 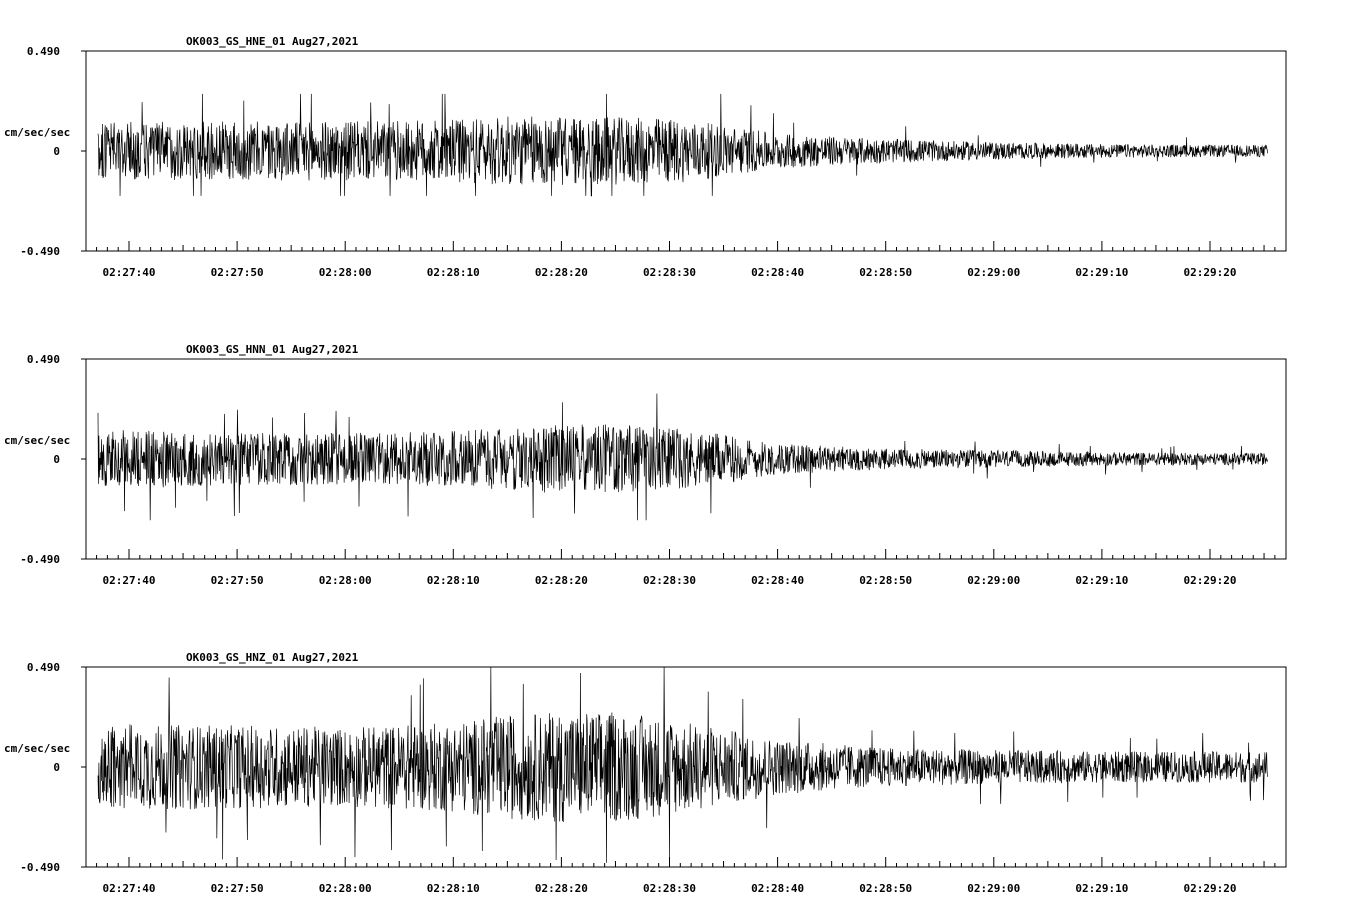 I want to click on chart-title: OK003_GS_HNZ_01 Aug27,2021, so click(x=272, y=657).